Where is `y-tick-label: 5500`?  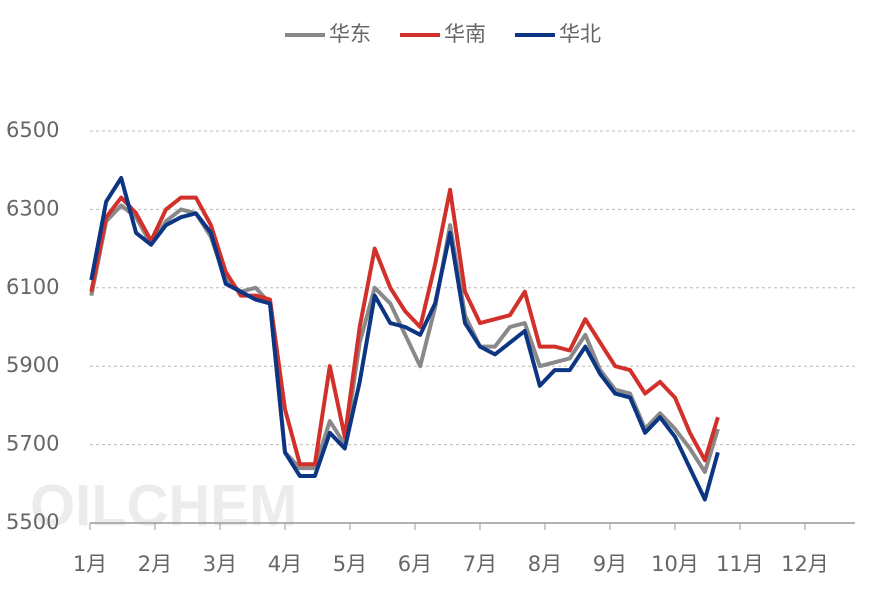 y-tick-label: 5500 is located at coordinates (32, 522).